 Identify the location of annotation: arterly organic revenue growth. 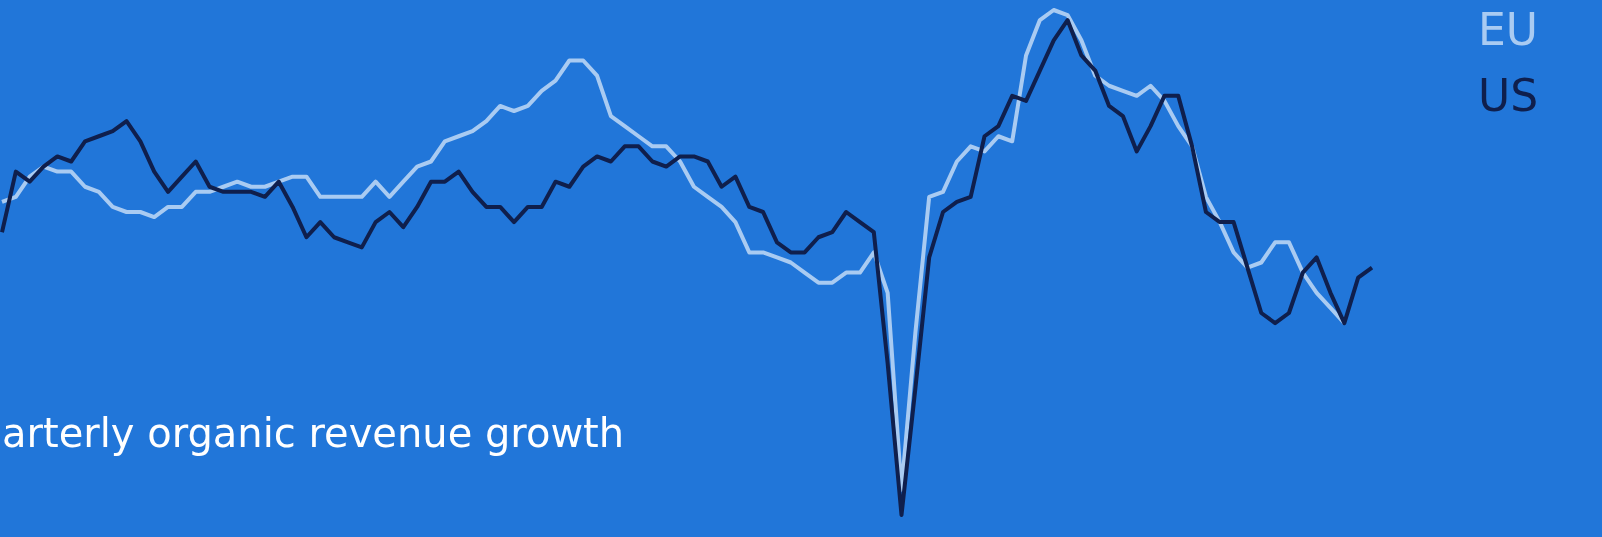
(313, 433).